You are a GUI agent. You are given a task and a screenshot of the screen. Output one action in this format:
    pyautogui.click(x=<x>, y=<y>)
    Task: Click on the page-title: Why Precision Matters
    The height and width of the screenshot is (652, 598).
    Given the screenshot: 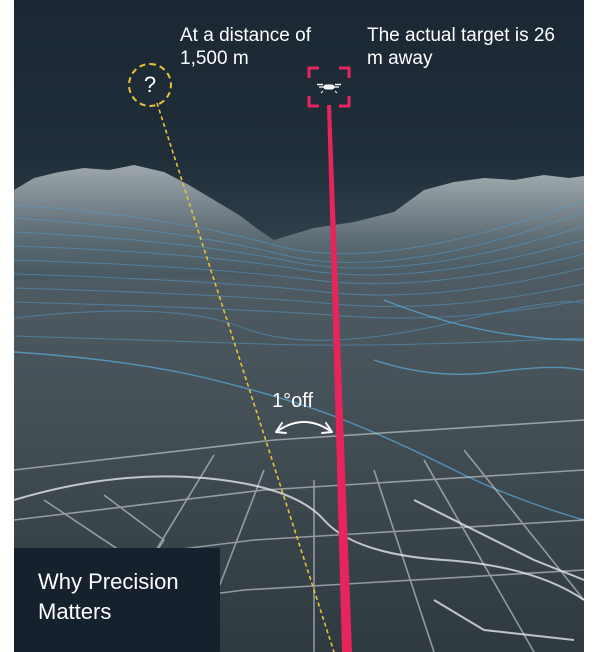 What is the action you would take?
    pyautogui.click(x=108, y=596)
    